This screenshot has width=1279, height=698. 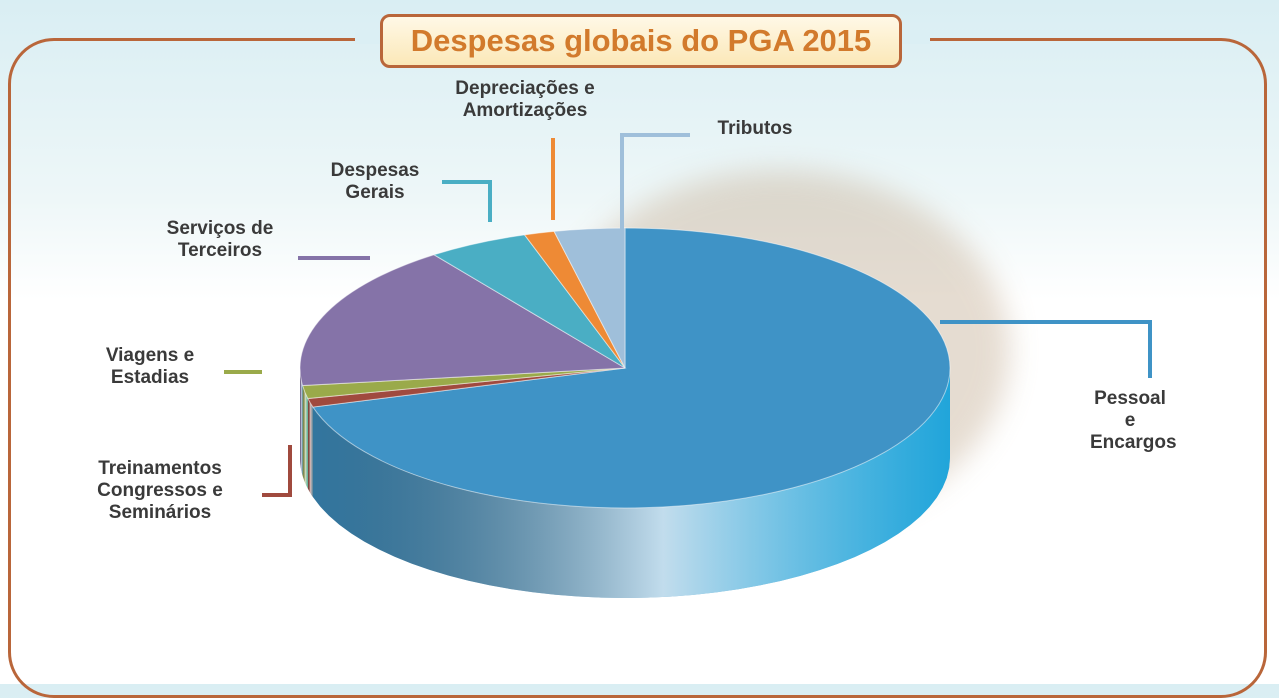 I want to click on slice-label: Despesas Gerais, so click(x=375, y=181).